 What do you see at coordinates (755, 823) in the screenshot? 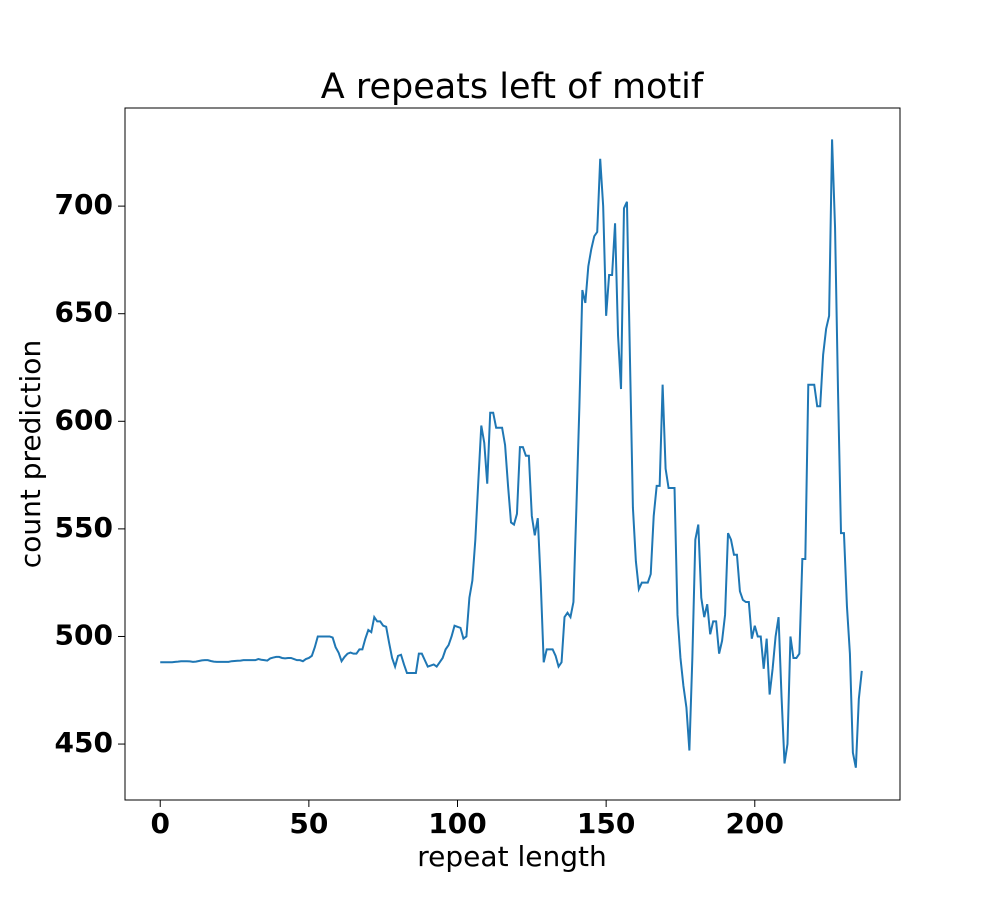
I see `x-tick-label: 200` at bounding box center [755, 823].